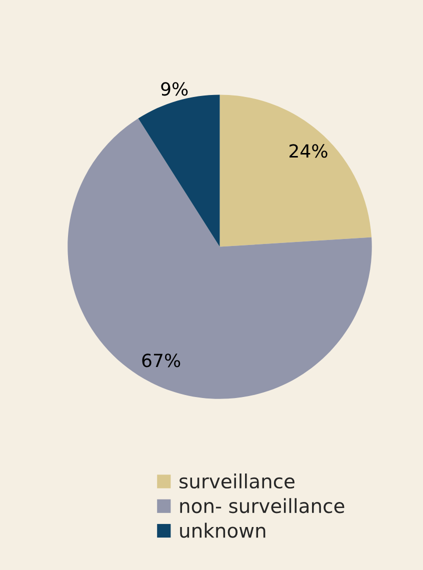 The width and height of the screenshot is (423, 570). What do you see at coordinates (309, 151) in the screenshot?
I see `data-label: 24%` at bounding box center [309, 151].